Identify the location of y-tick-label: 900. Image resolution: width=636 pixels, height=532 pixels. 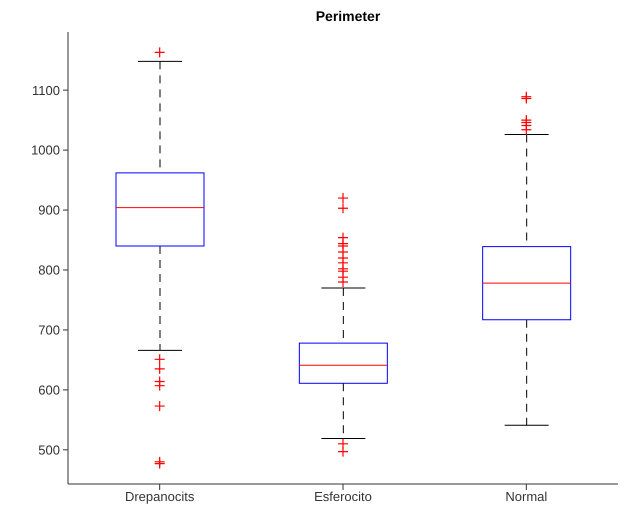
(49, 210).